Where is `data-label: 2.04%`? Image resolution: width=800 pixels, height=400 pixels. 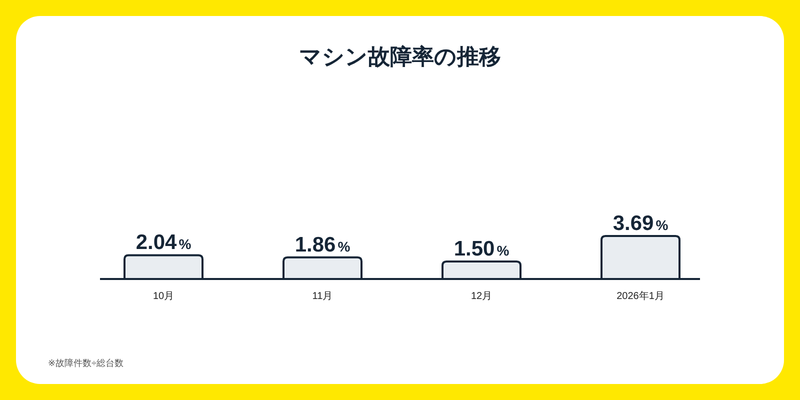
data-label: 2.04% is located at coordinates (164, 242).